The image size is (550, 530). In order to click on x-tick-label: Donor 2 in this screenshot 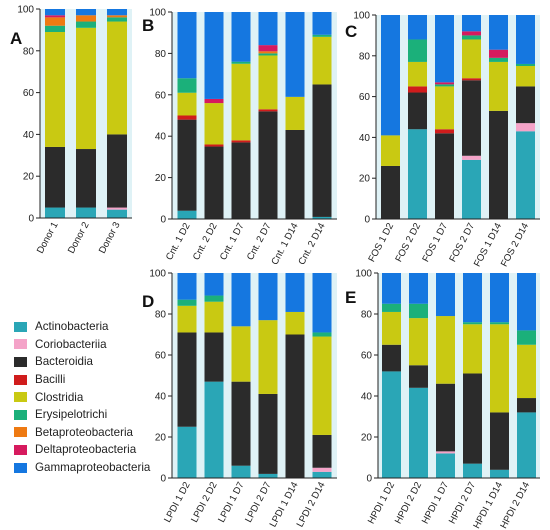, I will do `click(79, 237)`.